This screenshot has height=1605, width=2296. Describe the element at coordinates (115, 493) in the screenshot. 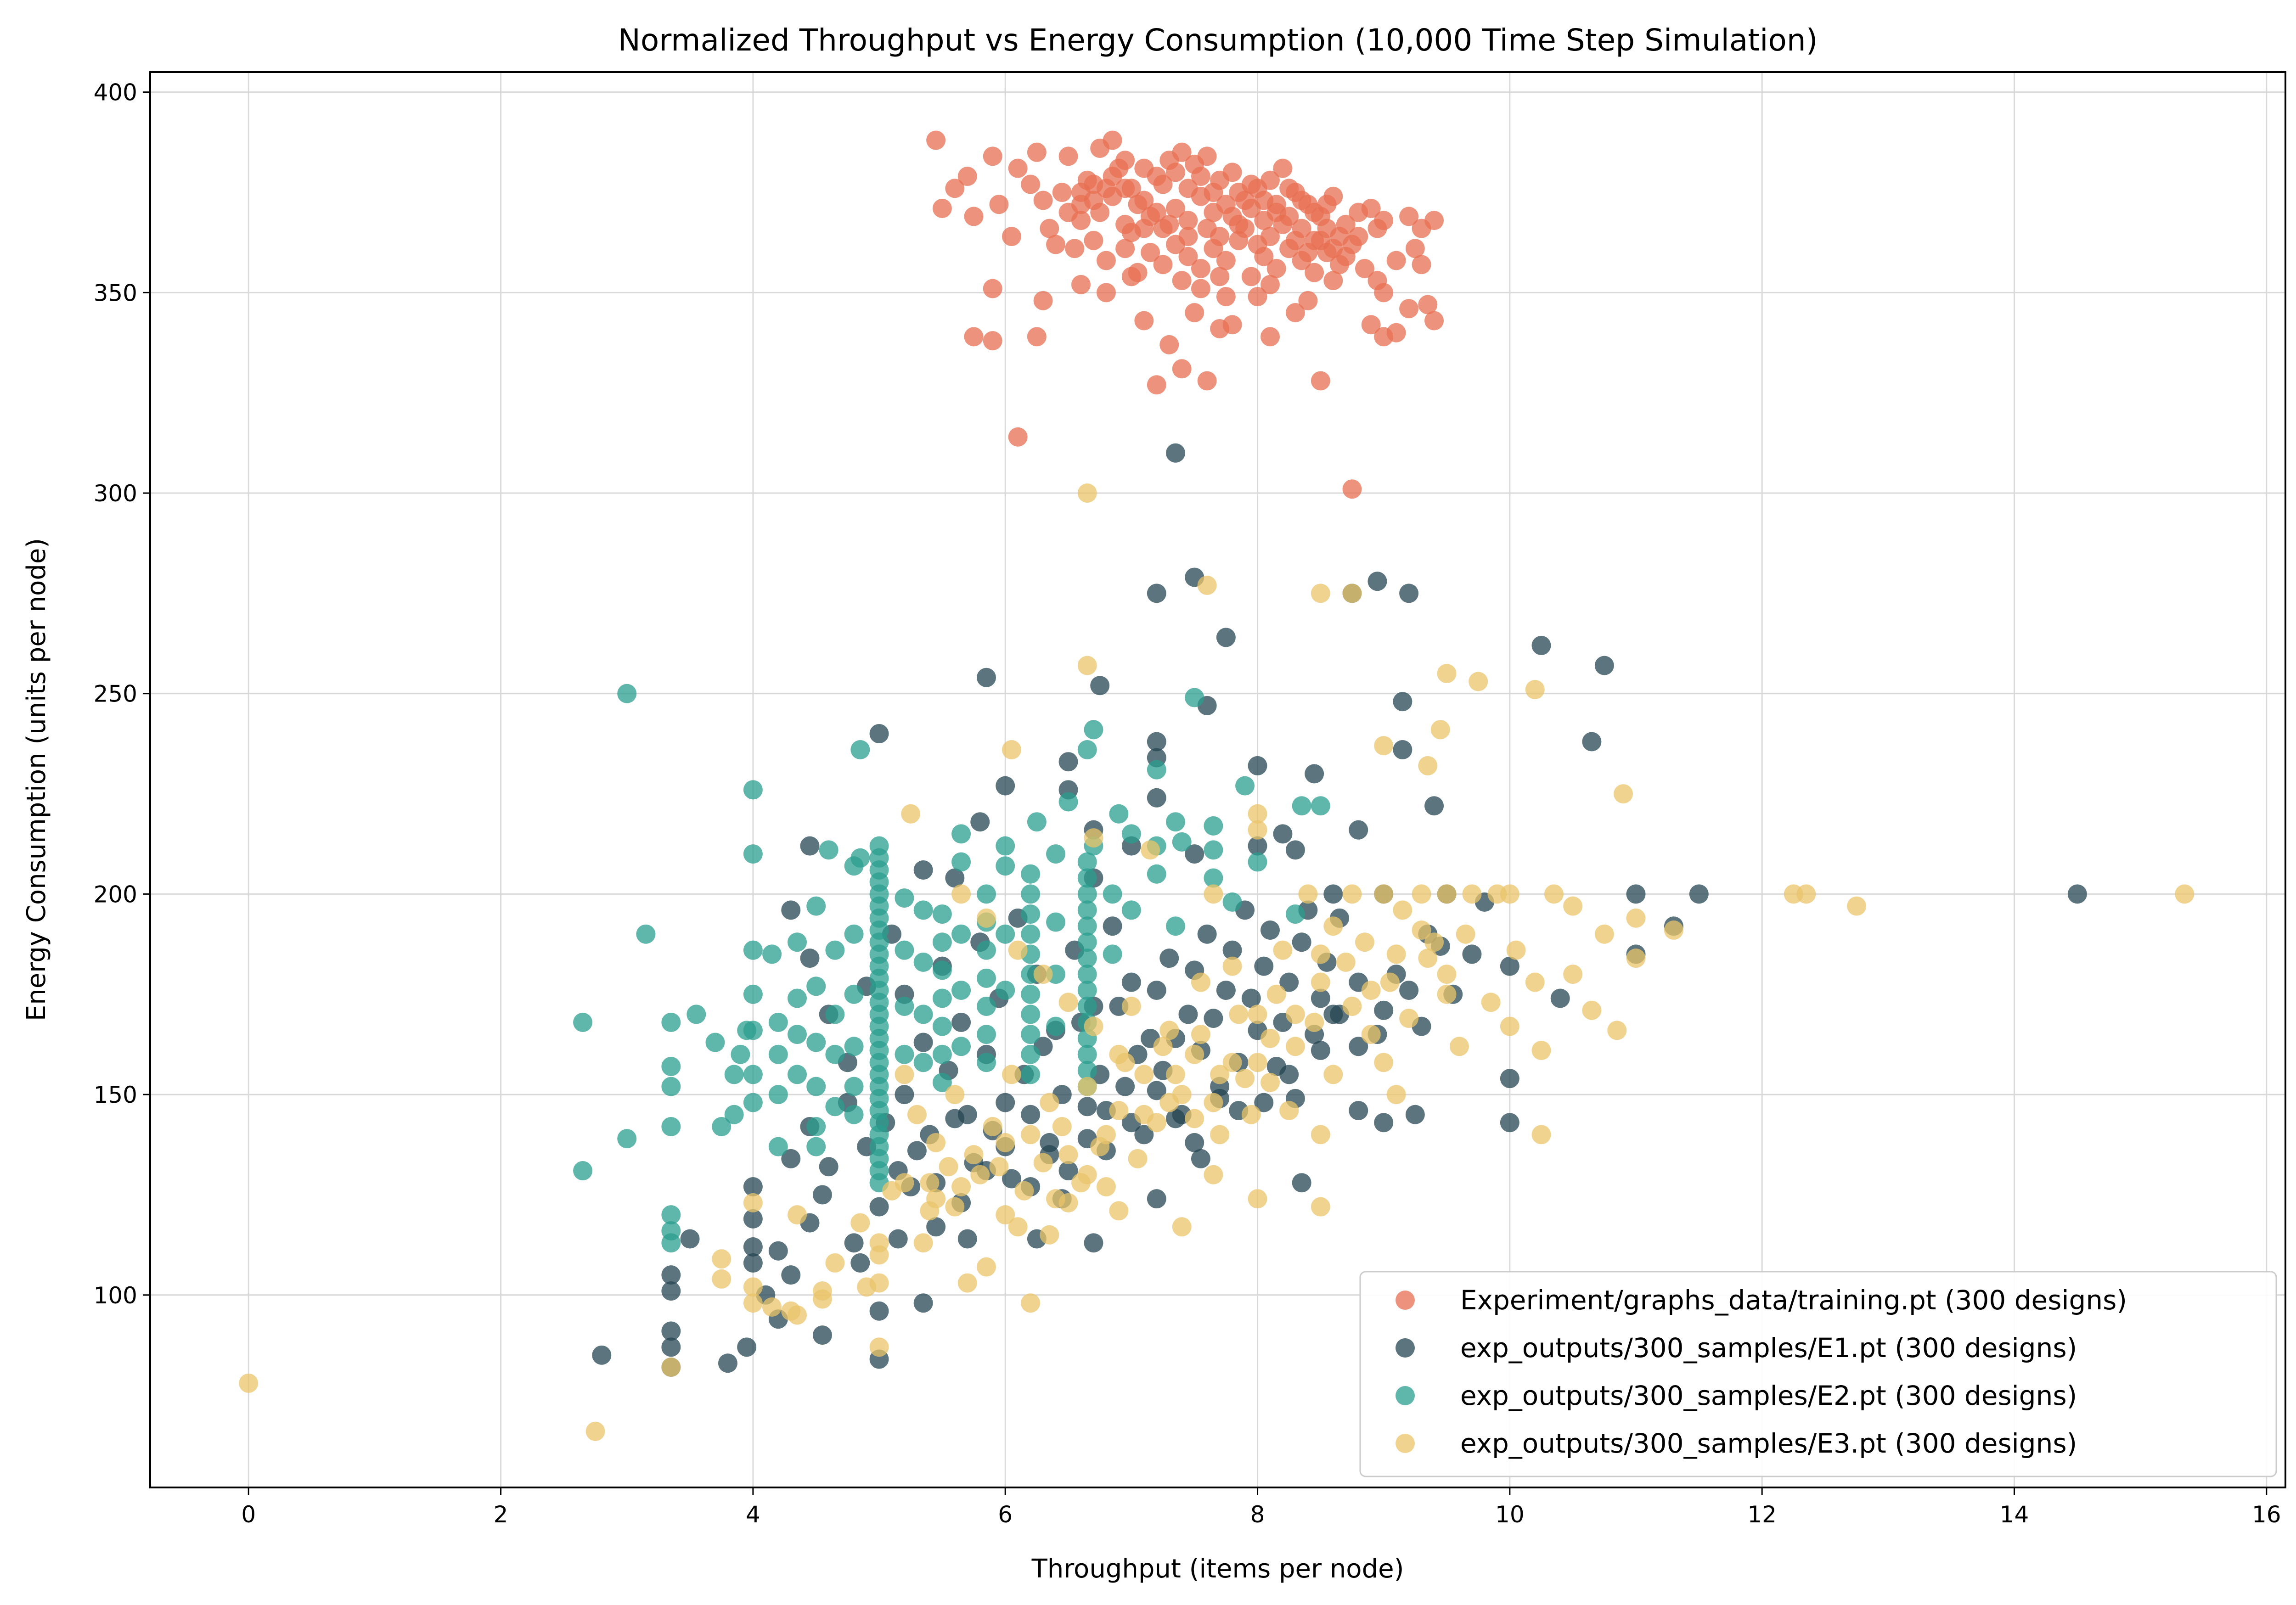

I see `y-tick-label: 300` at that location.